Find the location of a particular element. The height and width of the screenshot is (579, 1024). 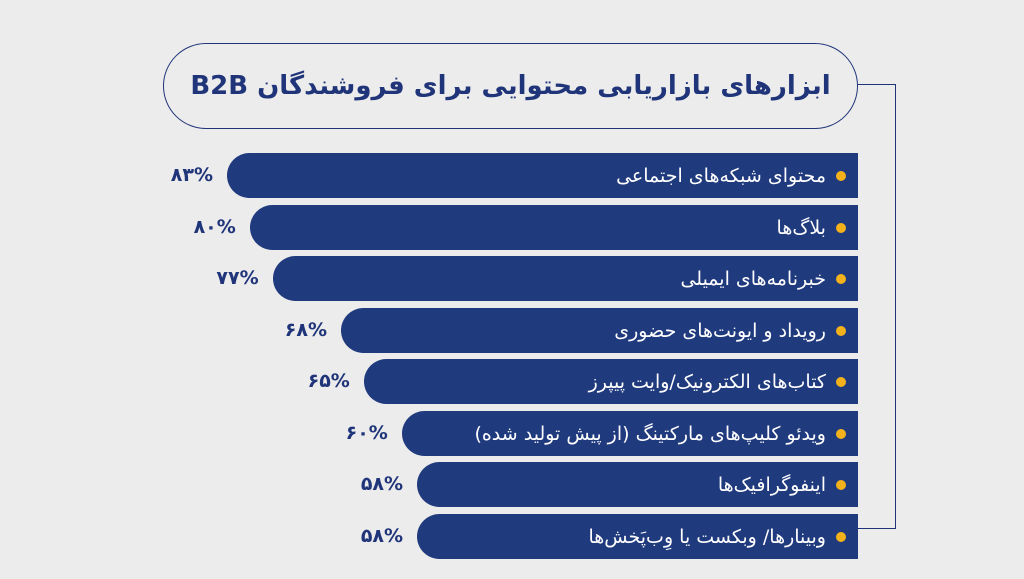

bar-label: اینفوگرافیک‌ها is located at coordinates (771, 484).